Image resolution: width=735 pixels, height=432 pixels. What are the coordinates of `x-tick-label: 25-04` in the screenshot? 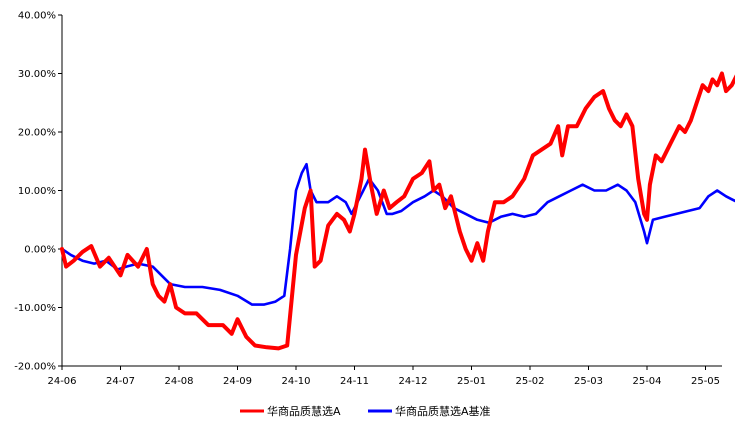 It's located at (646, 381).